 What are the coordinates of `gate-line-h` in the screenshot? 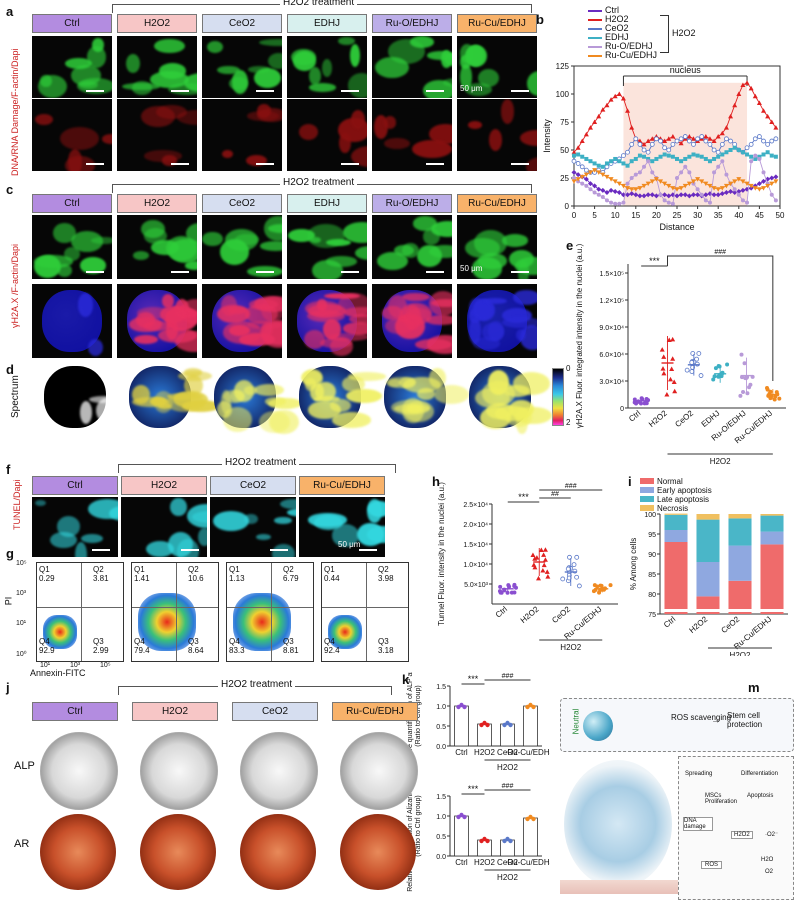 It's located at (270, 607).